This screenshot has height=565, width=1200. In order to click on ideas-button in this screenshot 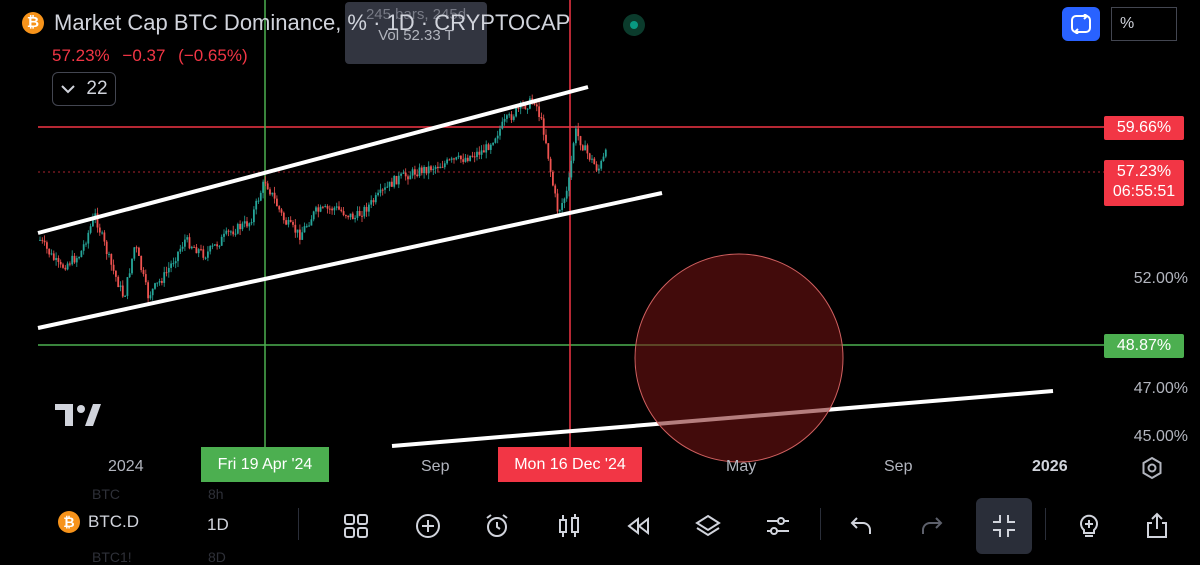, I will do `click(1089, 526)`.